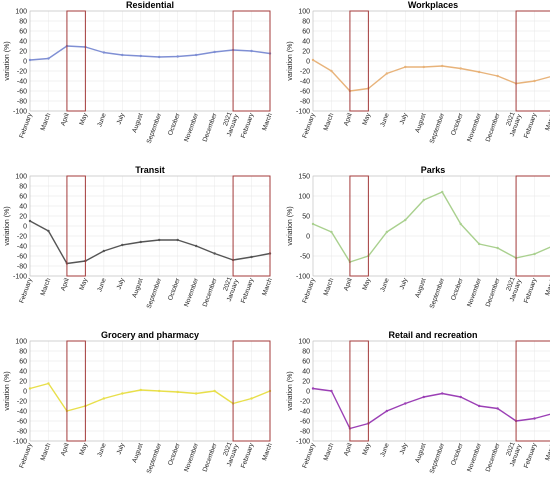  I want to click on plot-frame, so click(431, 391).